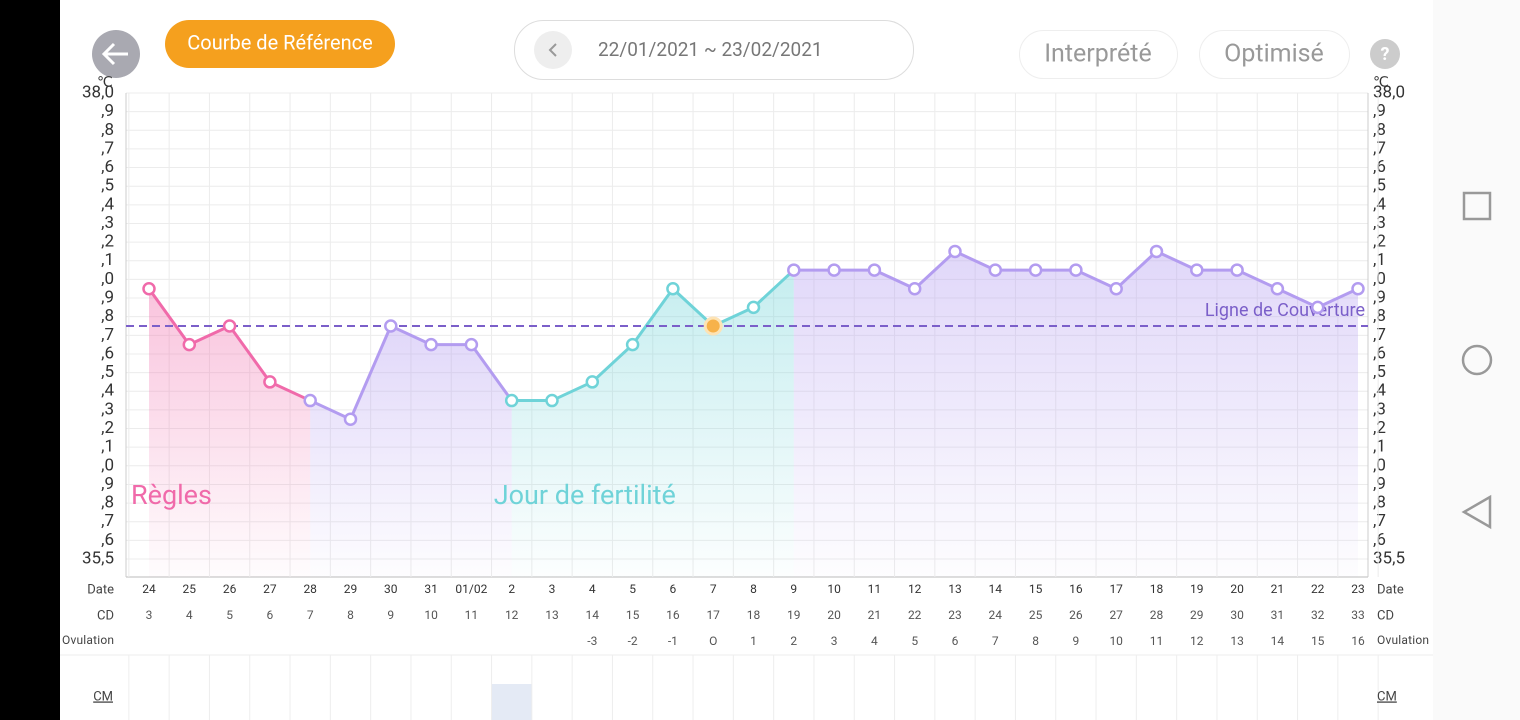  Describe the element at coordinates (713, 615) in the screenshot. I see `cd-label: 17` at that location.